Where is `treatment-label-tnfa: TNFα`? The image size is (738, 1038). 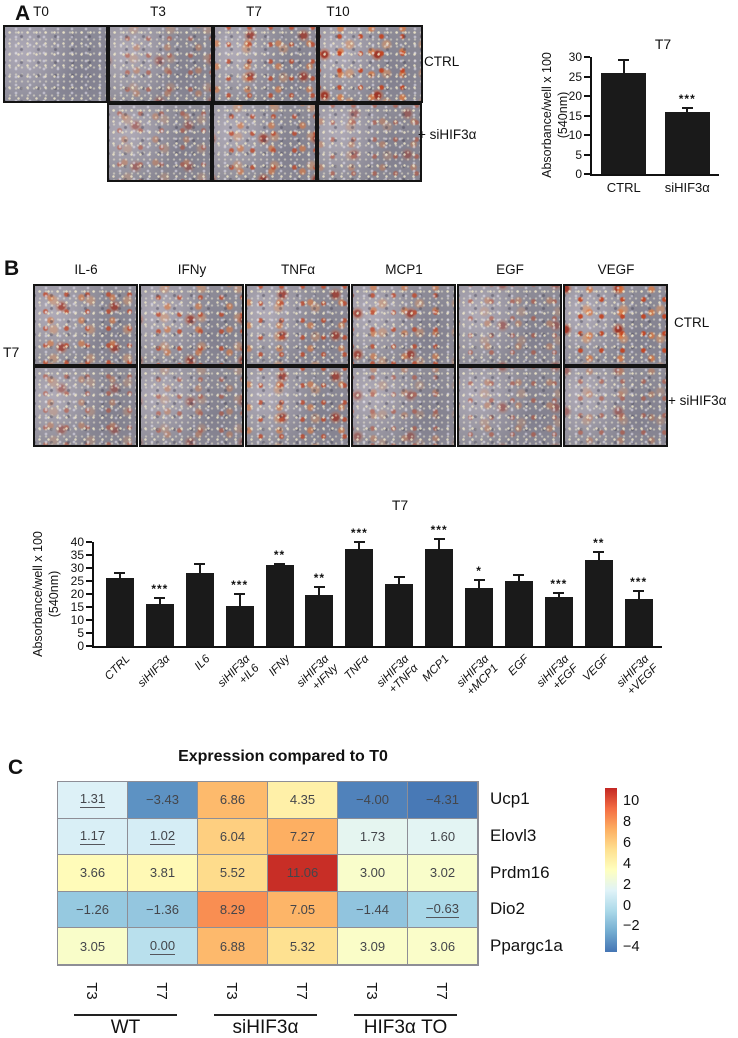
treatment-label-tnfa: TNFα is located at coordinates (298, 269).